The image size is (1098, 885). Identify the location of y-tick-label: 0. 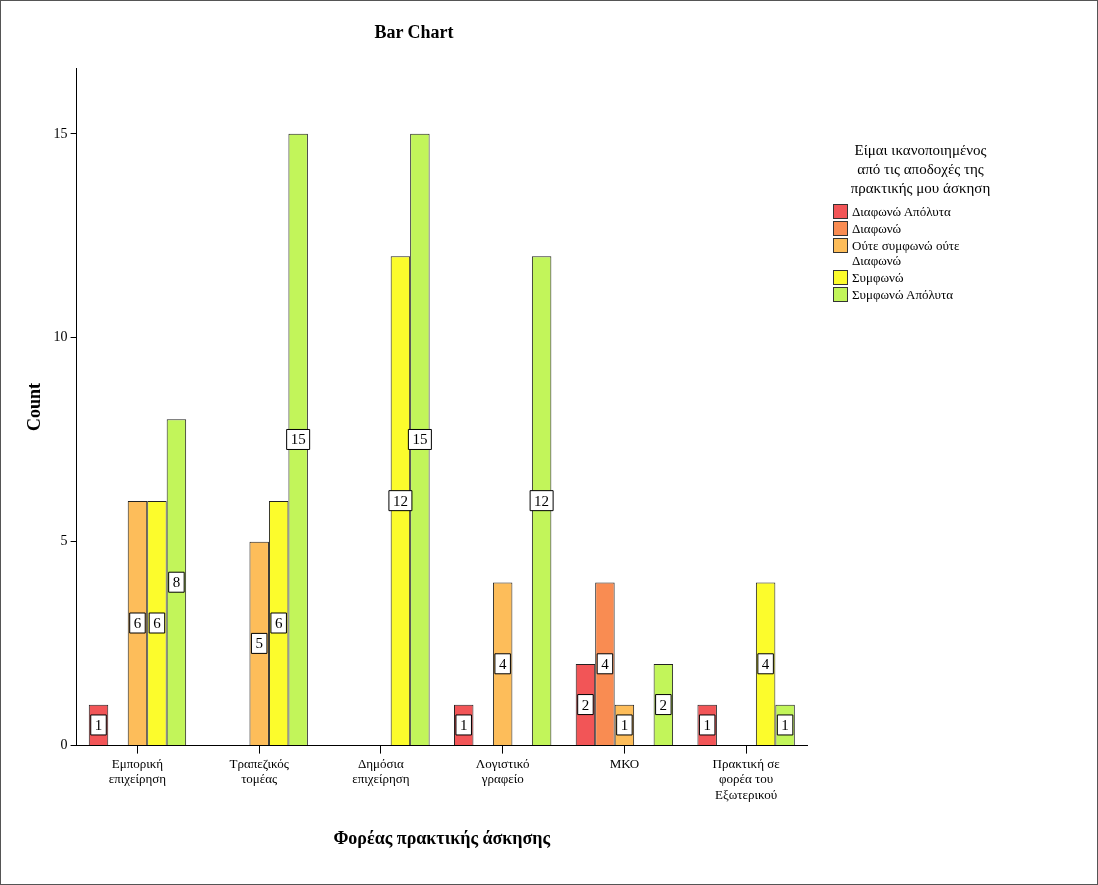
(64, 745).